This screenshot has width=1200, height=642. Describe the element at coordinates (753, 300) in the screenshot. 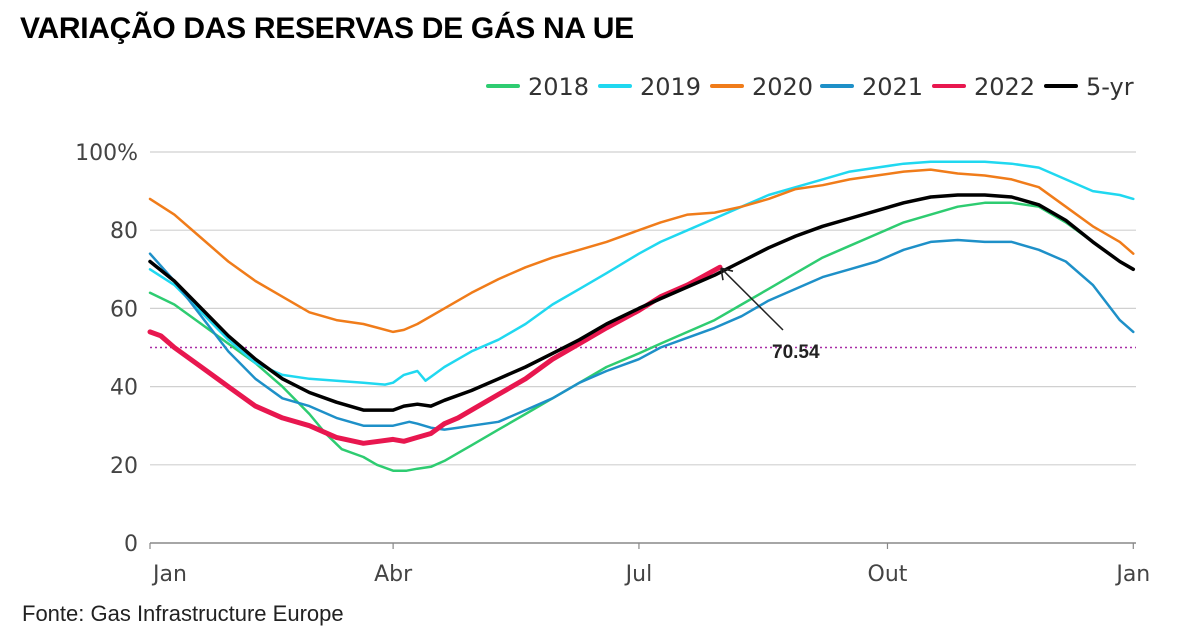

I see `annotation-arrow-line` at that location.